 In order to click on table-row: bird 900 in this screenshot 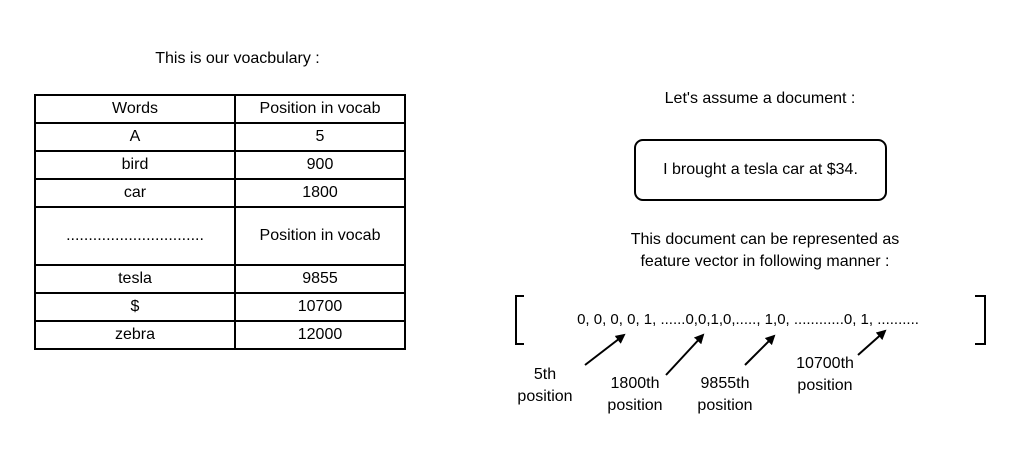, I will do `click(220, 165)`.